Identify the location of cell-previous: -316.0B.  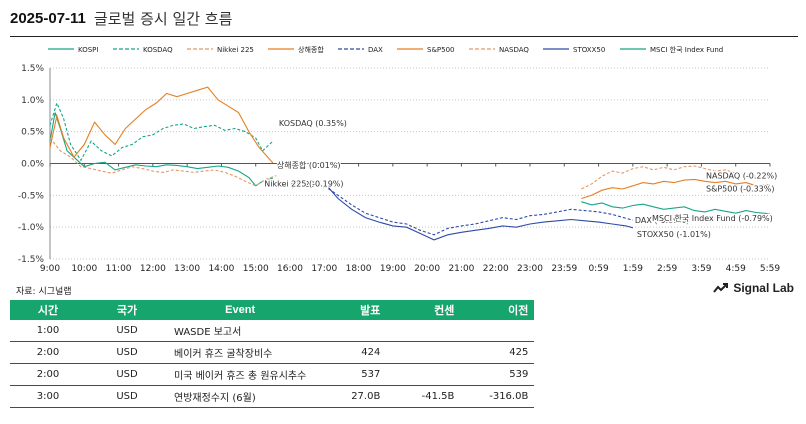
(497, 396).